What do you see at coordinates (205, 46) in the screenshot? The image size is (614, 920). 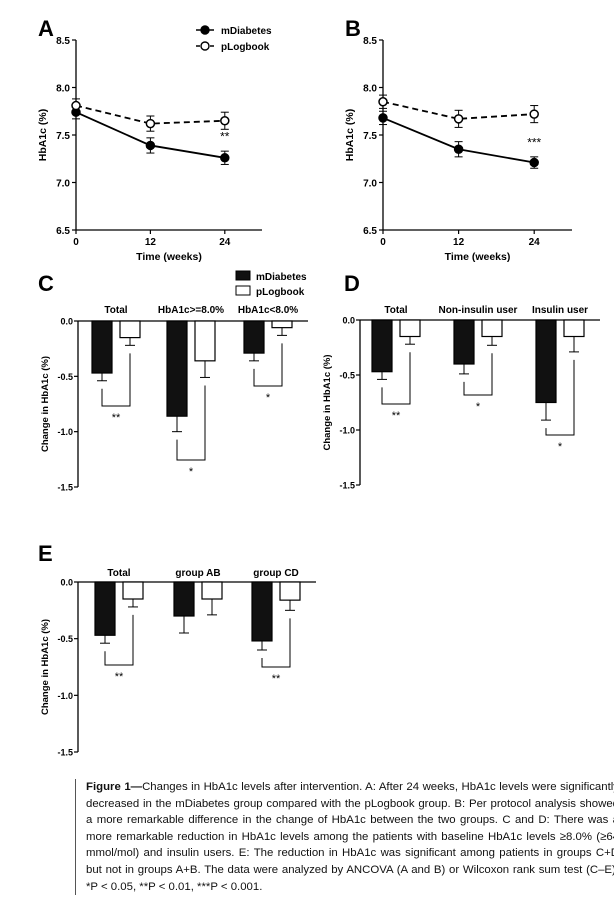 I see `legend-marker` at bounding box center [205, 46].